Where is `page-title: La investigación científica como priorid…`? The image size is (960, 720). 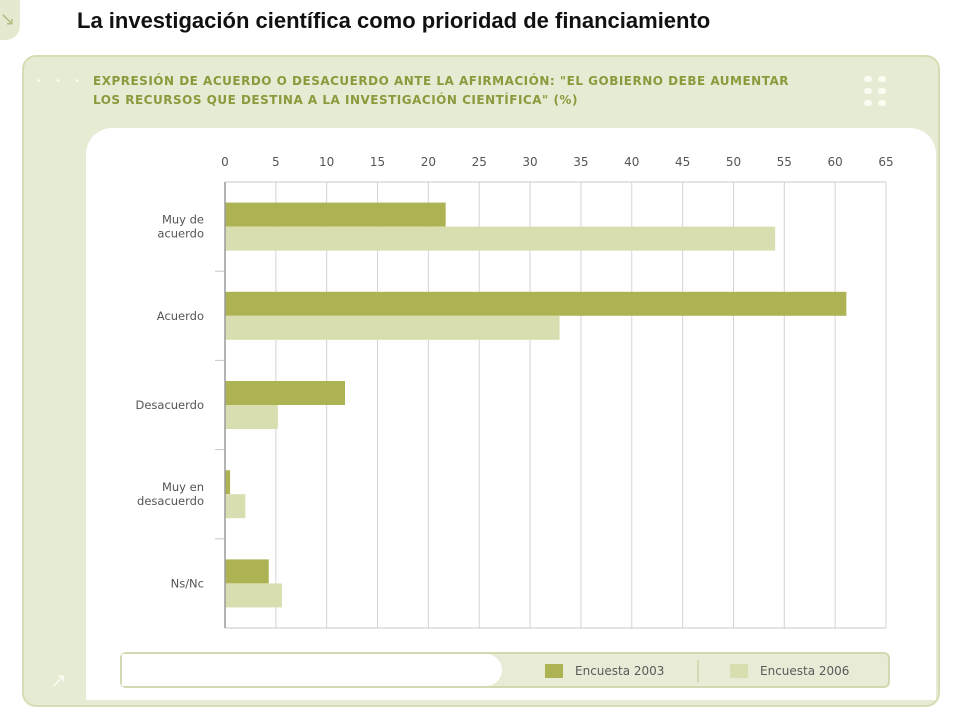
page-title: La investigación científica como priorid… is located at coordinates (394, 20).